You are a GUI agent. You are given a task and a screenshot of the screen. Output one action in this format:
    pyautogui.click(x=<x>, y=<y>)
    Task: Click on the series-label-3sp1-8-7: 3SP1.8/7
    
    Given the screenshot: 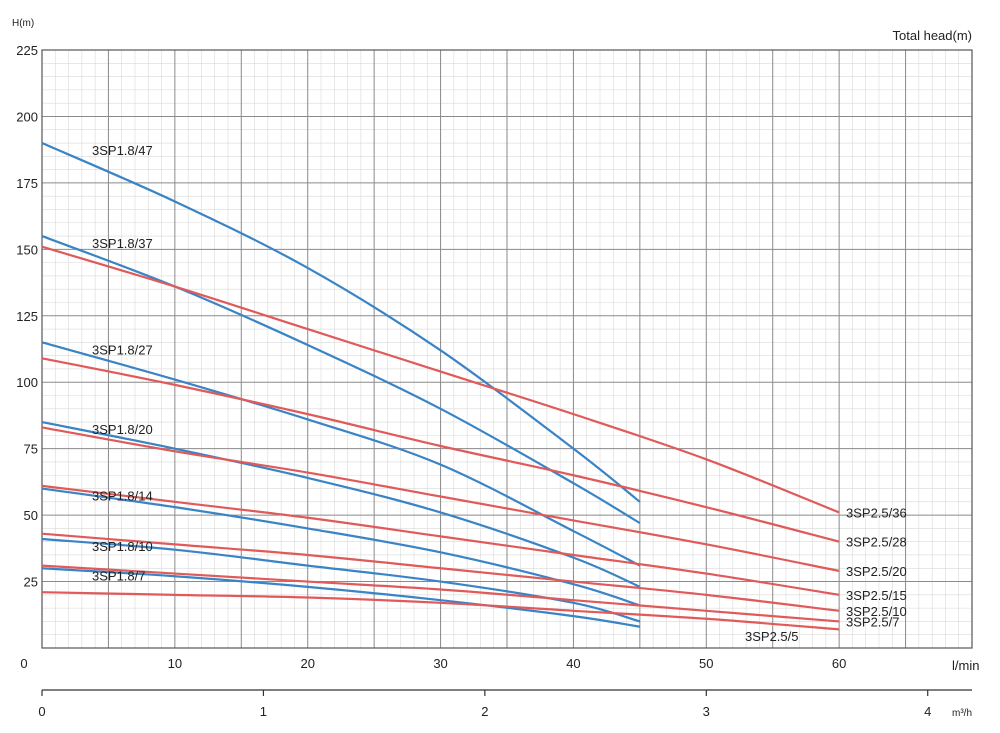 What is the action you would take?
    pyautogui.click(x=119, y=575)
    